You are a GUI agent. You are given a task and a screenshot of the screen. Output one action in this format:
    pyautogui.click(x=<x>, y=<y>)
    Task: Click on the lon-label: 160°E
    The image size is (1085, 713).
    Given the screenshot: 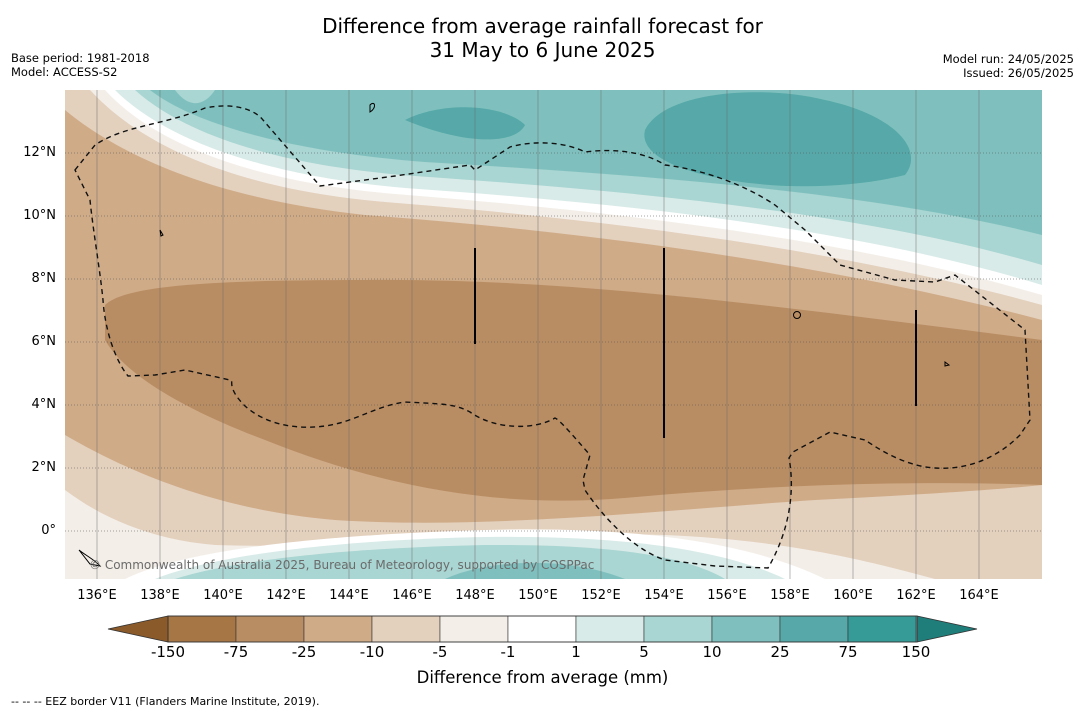 What is the action you would take?
    pyautogui.click(x=853, y=595)
    